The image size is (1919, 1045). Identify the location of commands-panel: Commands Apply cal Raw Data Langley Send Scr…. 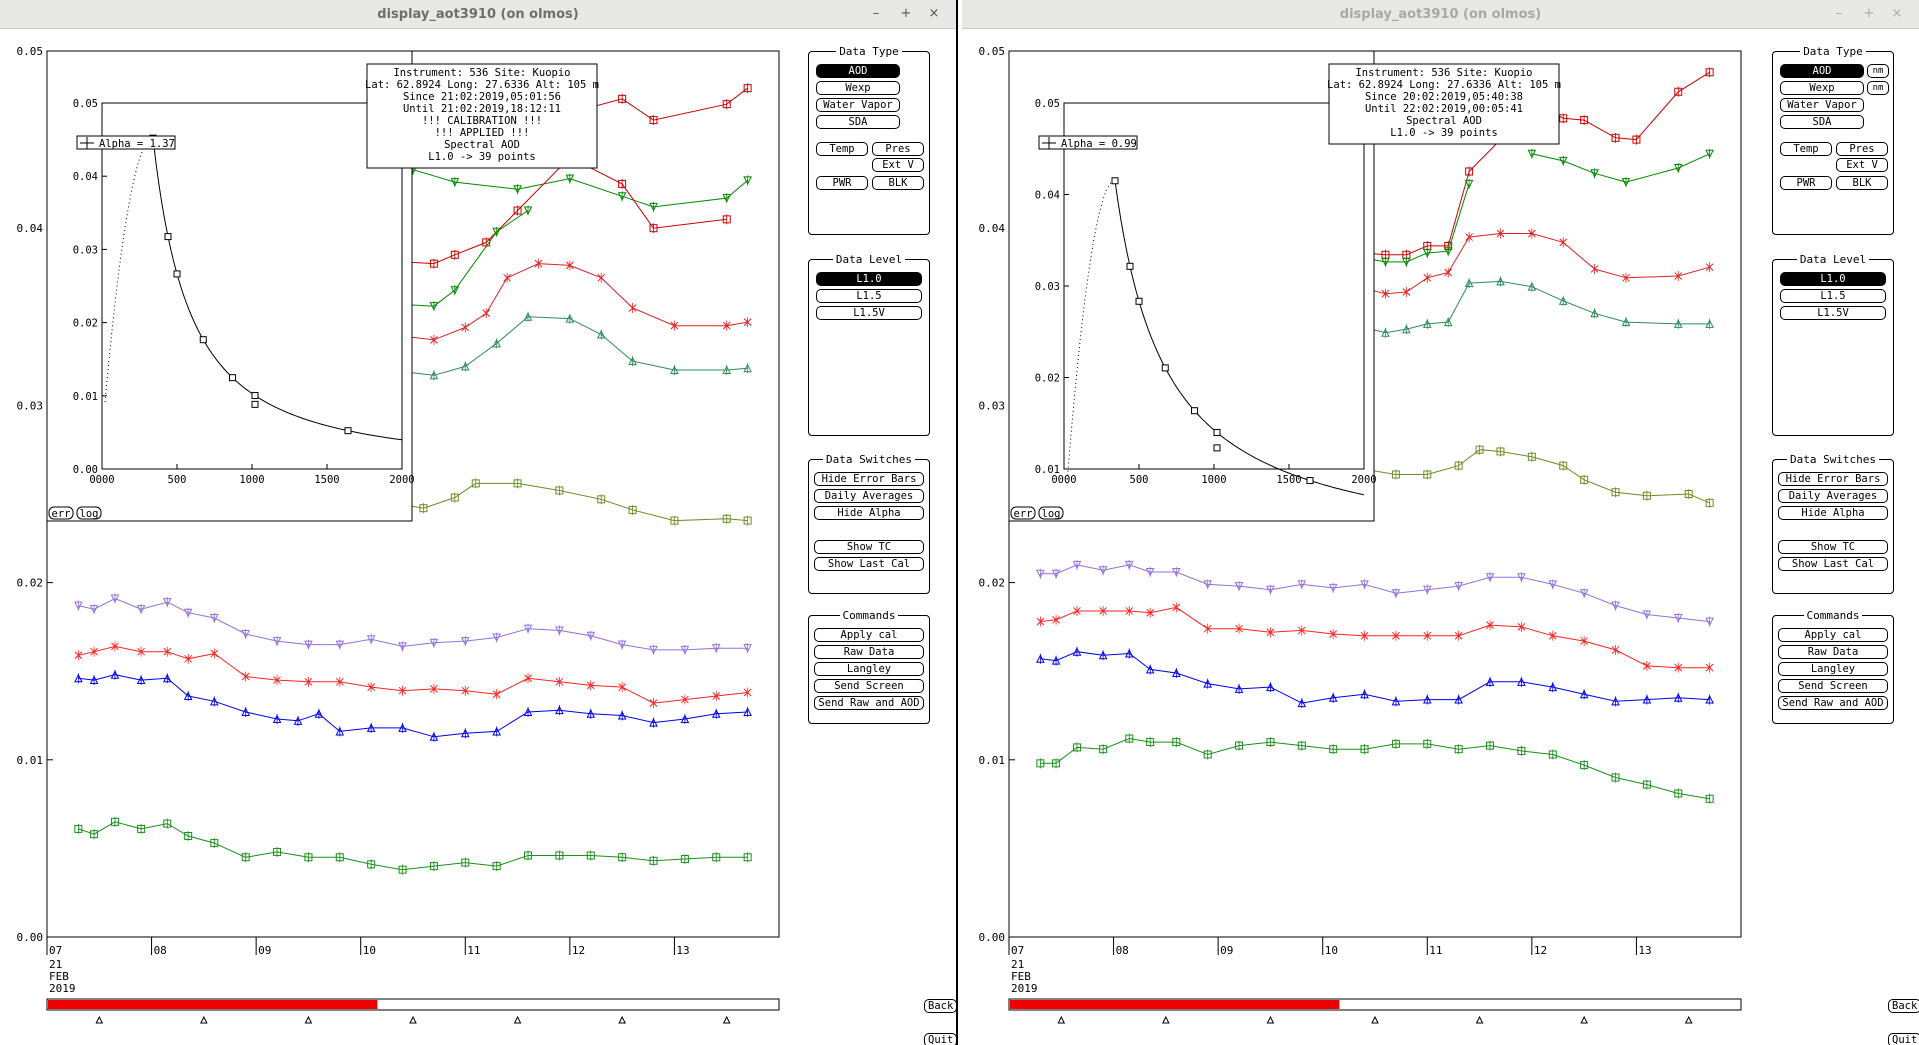
(1833, 666).